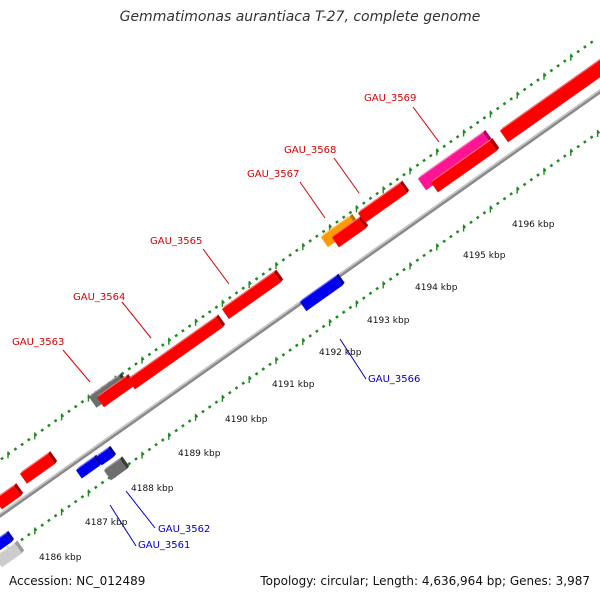  I want to click on gene-label-forward: GAU_3569, so click(390, 98).